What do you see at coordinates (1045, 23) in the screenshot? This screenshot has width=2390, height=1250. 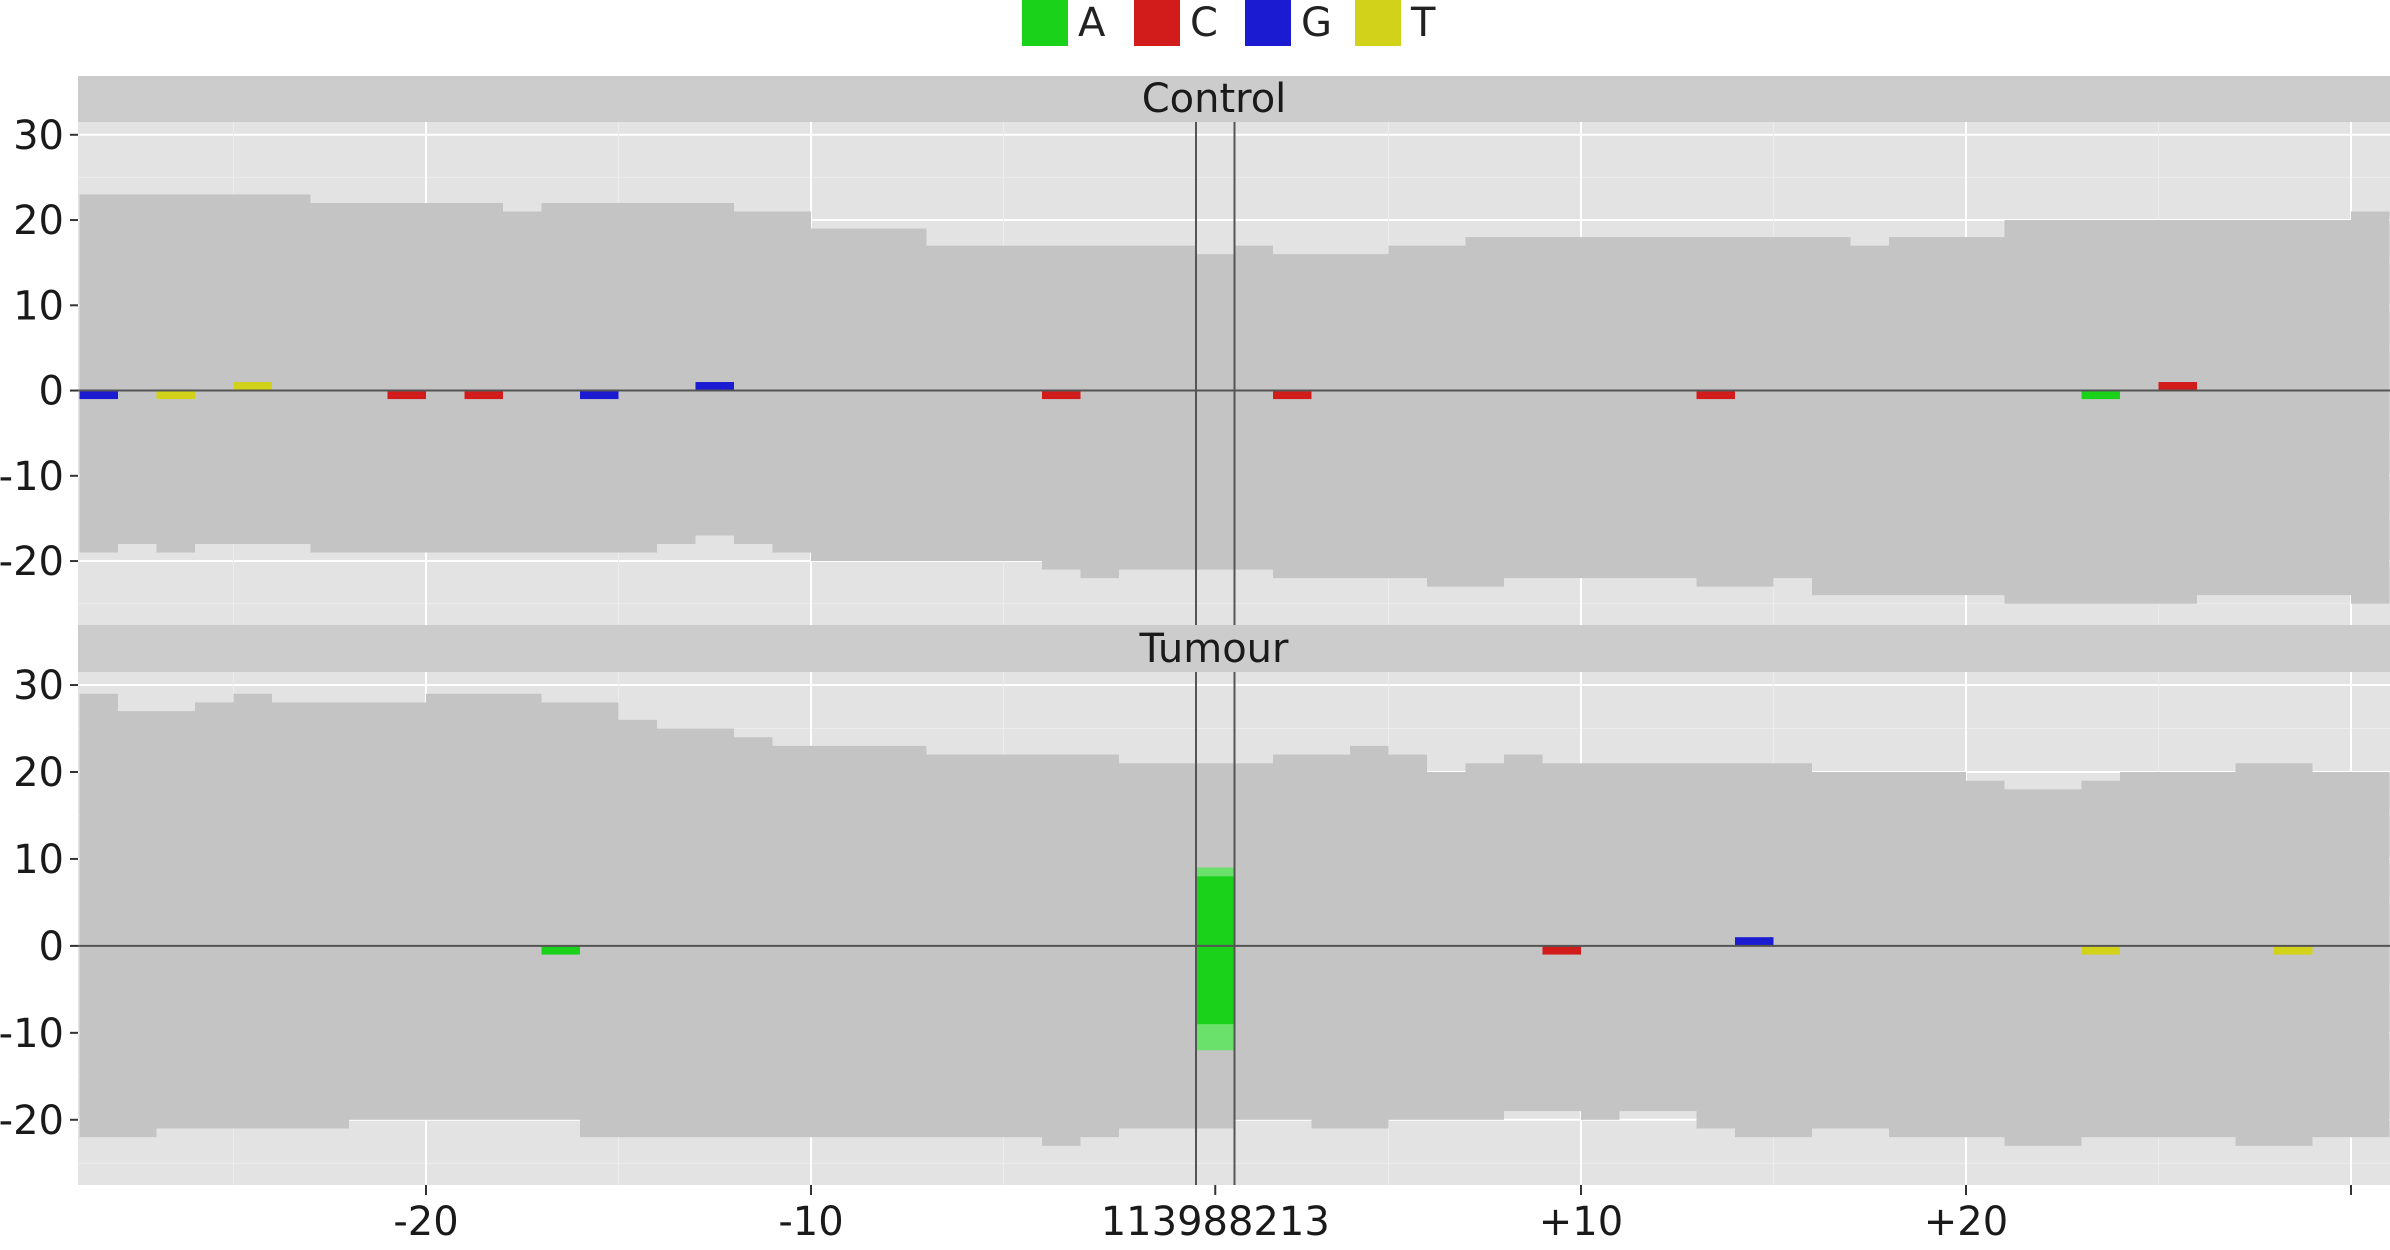 I see `legend-swatch-a` at bounding box center [1045, 23].